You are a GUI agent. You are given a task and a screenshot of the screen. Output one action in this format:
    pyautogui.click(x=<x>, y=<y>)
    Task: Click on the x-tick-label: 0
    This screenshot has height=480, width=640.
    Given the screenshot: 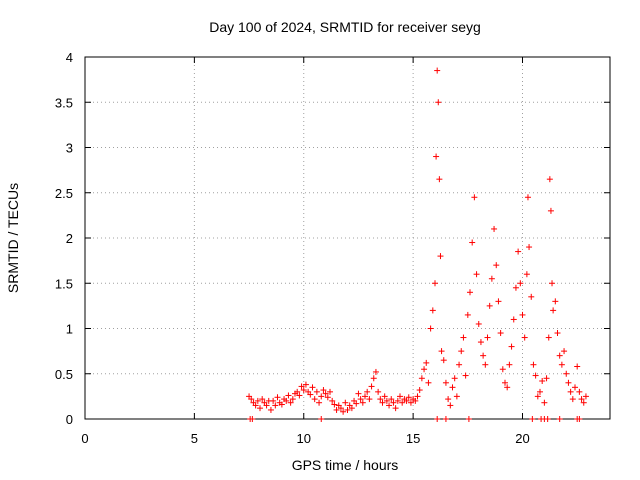 What is the action you would take?
    pyautogui.click(x=84, y=438)
    